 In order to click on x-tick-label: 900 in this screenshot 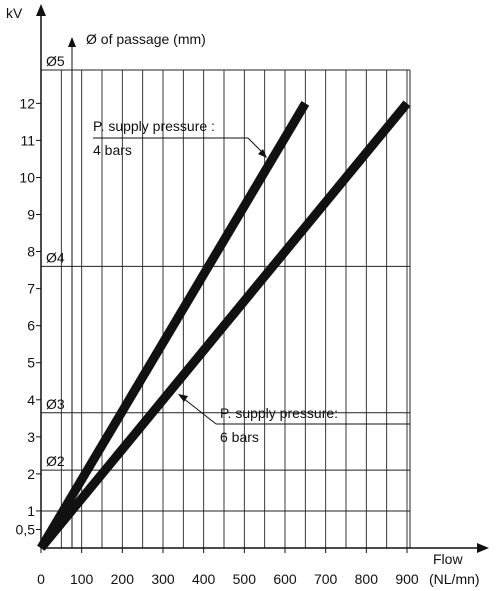, I will do `click(407, 579)`.